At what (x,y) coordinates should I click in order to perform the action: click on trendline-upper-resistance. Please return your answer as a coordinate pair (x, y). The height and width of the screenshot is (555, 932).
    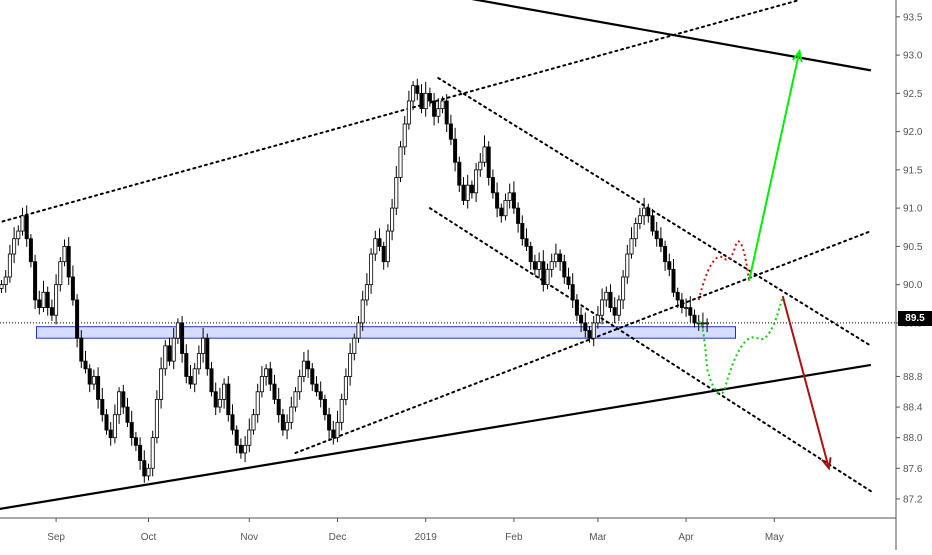
    Looking at the image, I should click on (671, 36).